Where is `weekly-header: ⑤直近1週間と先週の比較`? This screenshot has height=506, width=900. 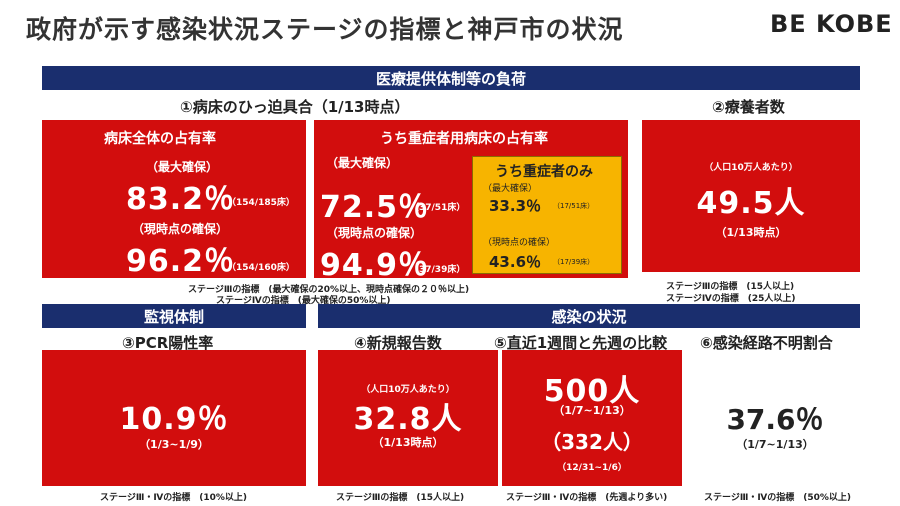
weekly-header: ⑤直近1週間と先週の比較 is located at coordinates (581, 343).